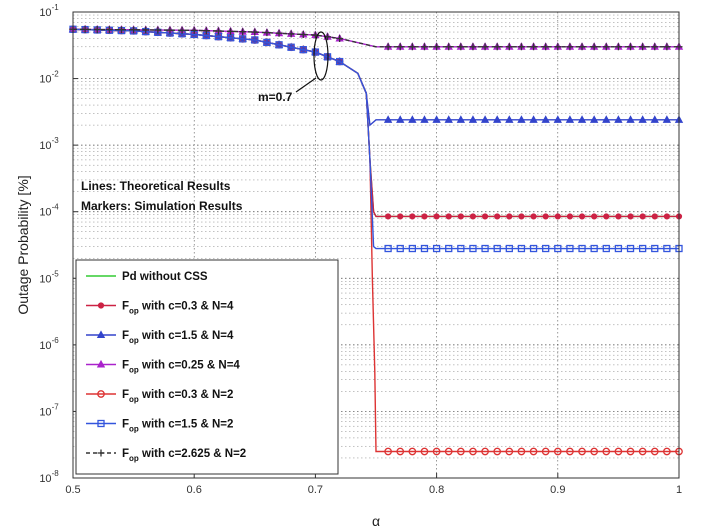 This screenshot has height=531, width=702. What do you see at coordinates (194, 490) in the screenshot?
I see `x-tick-label-1: 0.6` at bounding box center [194, 490].